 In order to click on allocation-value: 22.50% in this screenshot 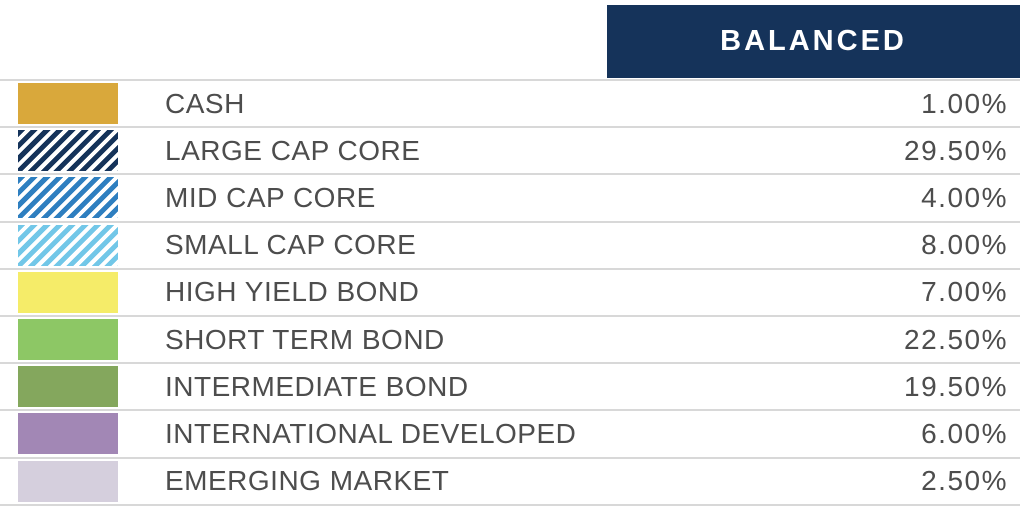, I will do `click(956, 339)`.